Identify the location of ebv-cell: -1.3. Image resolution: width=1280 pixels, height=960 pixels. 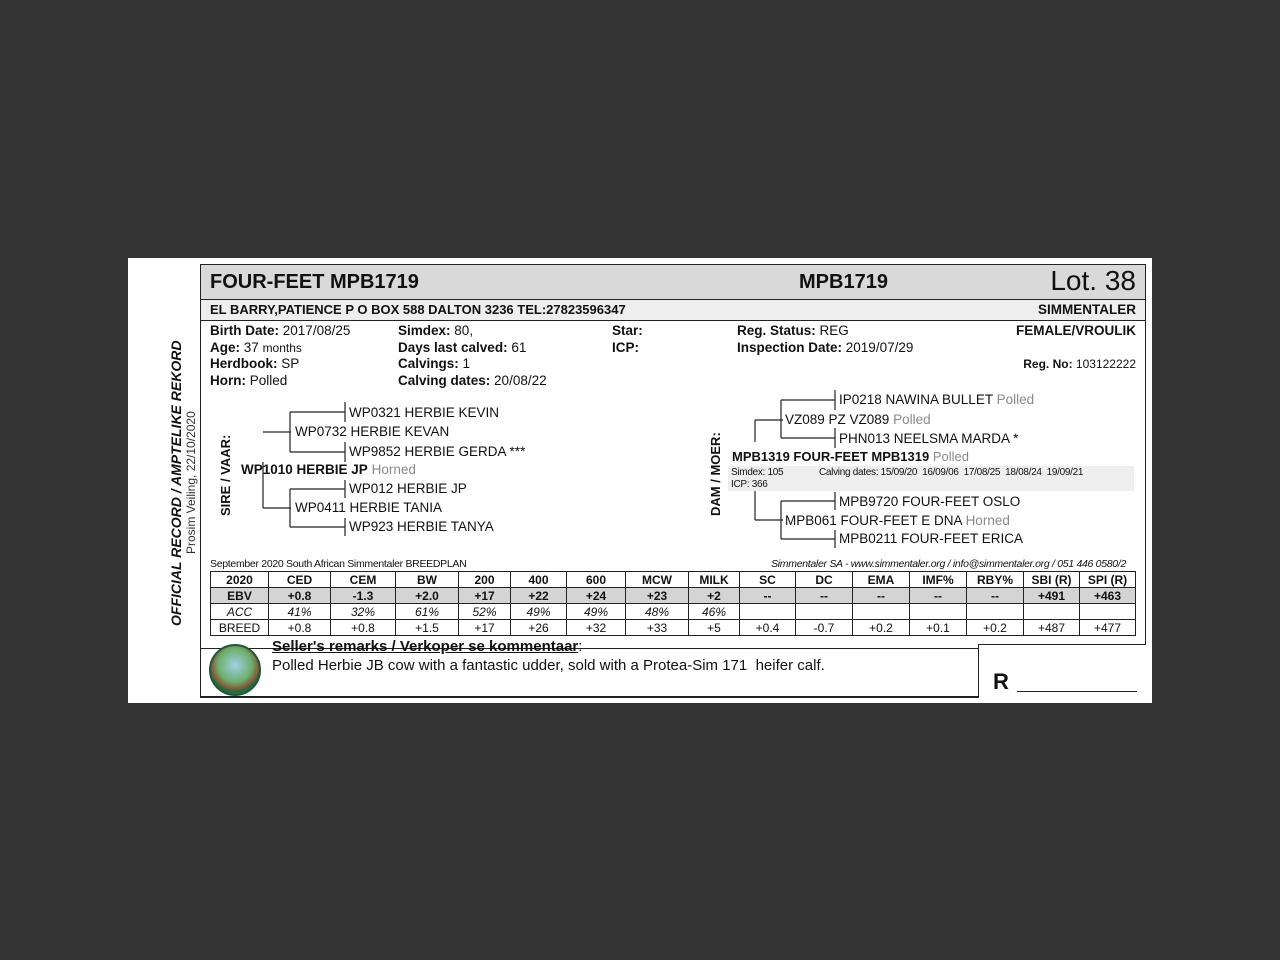
(363, 595).